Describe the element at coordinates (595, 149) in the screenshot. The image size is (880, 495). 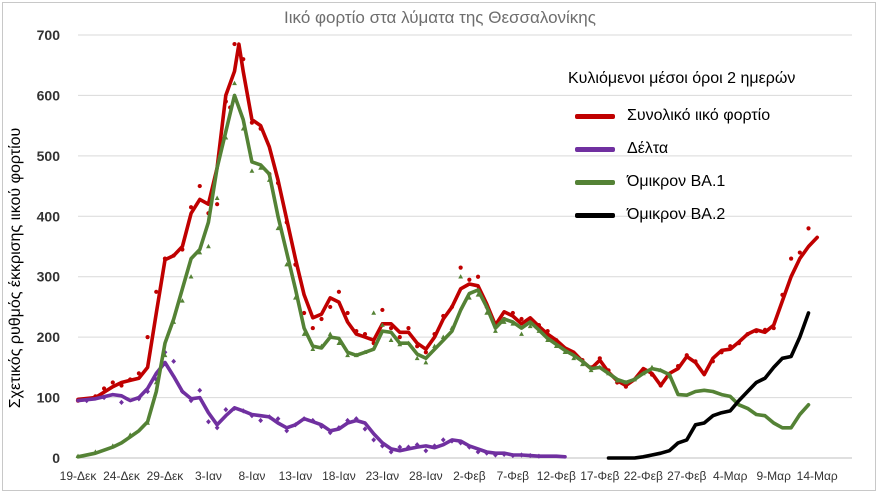
I see `legend-swatch-delta` at that location.